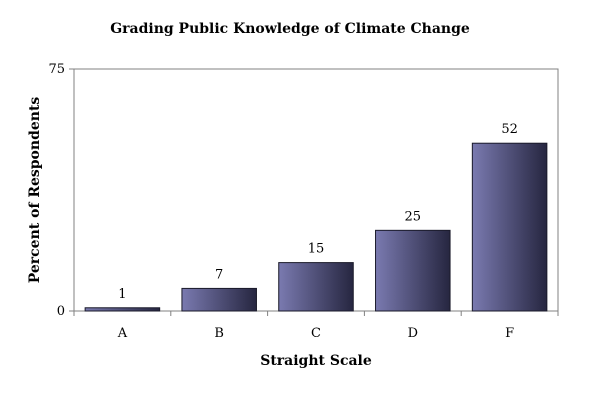 The width and height of the screenshot is (610, 416). What do you see at coordinates (219, 299) in the screenshot?
I see `bar-b` at bounding box center [219, 299].